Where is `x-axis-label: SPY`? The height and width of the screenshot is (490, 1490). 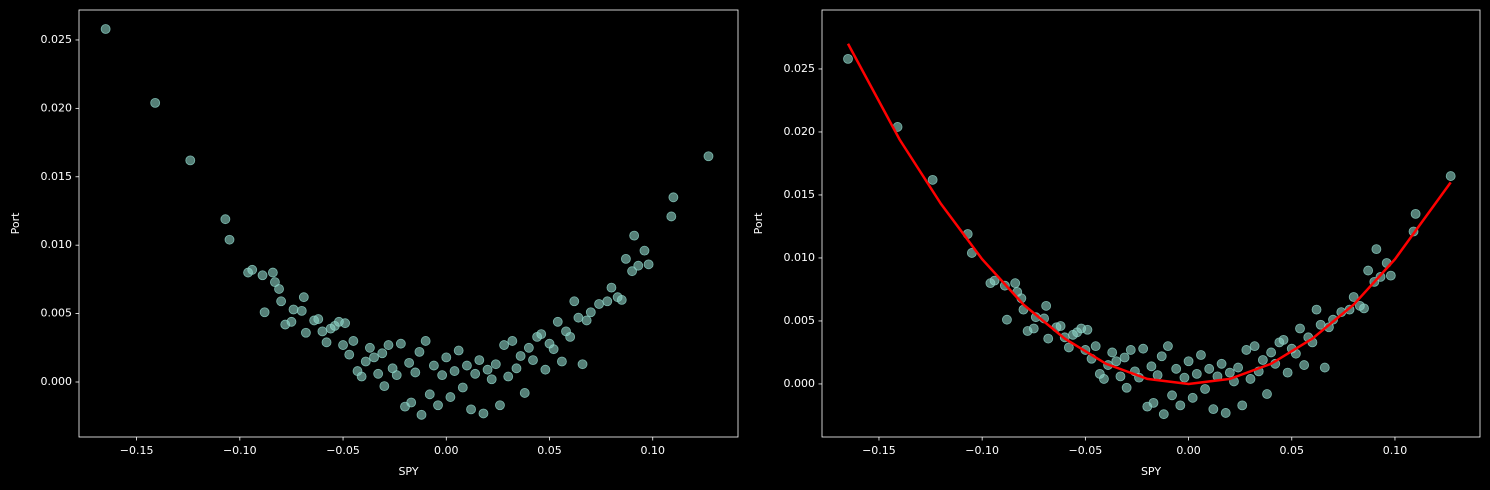 x-axis-label: SPY is located at coordinates (408, 471).